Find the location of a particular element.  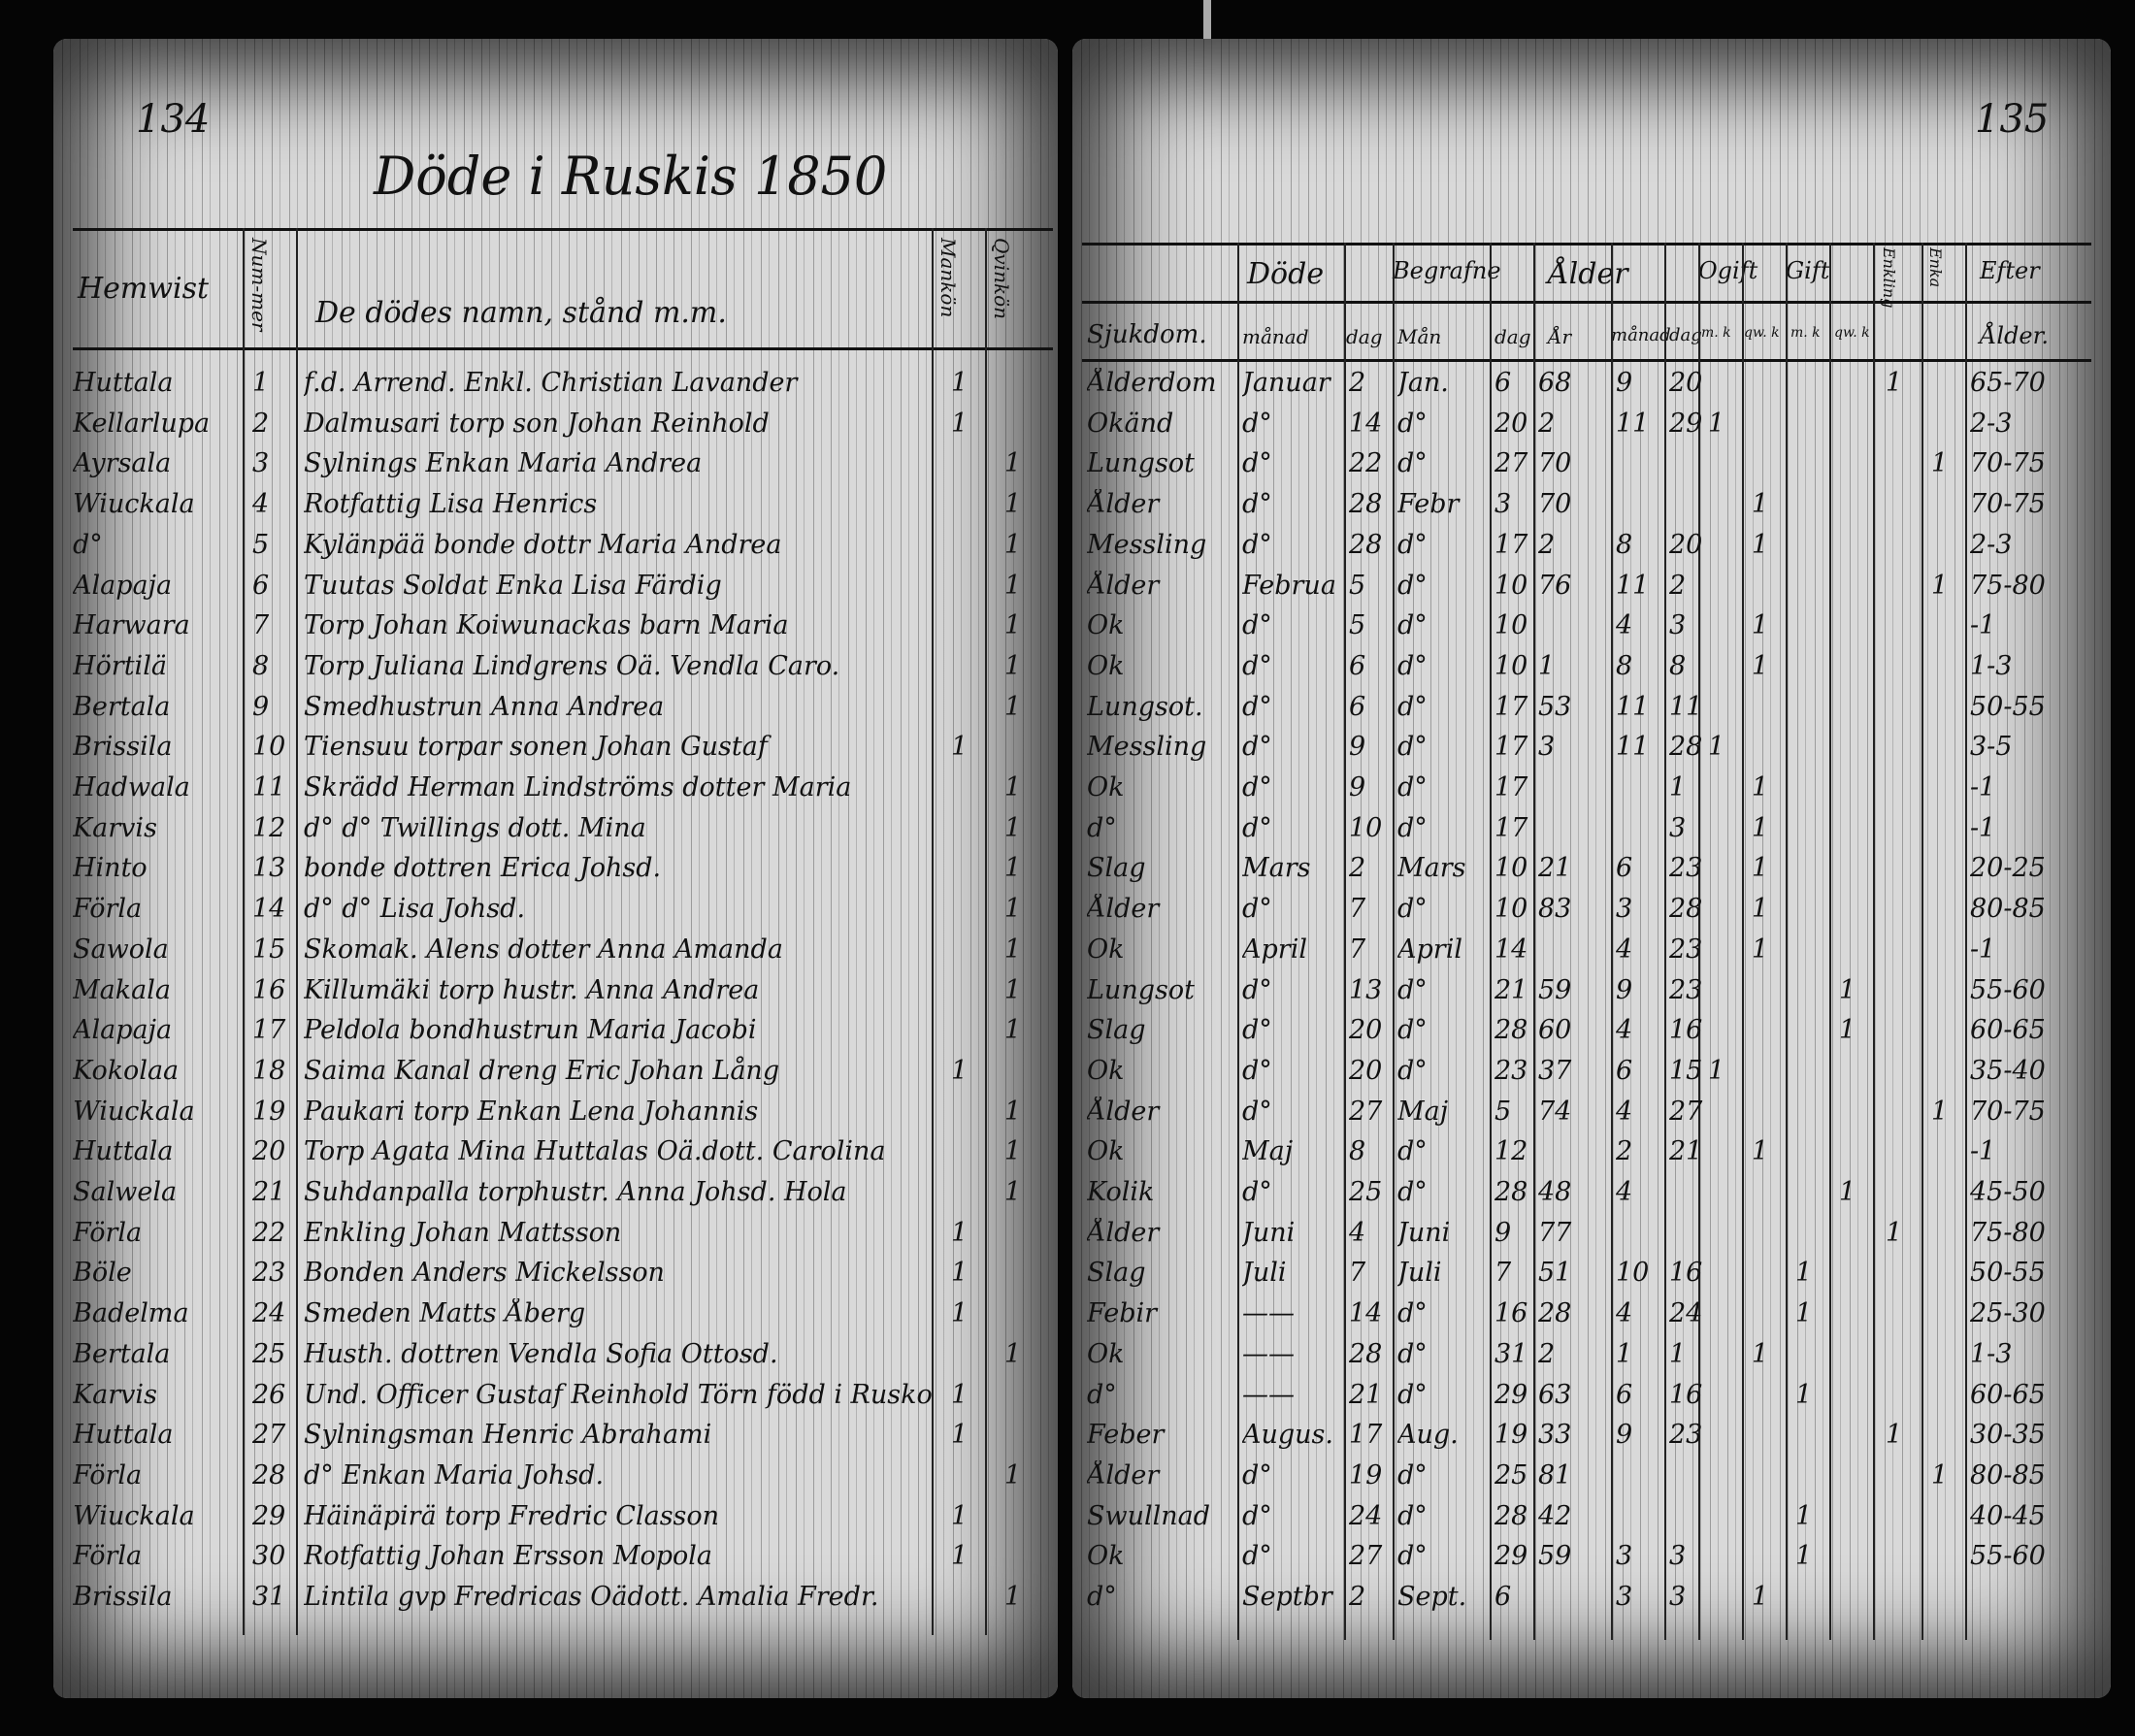

cell-dod-dag: 2 is located at coordinates (1357, 1597).